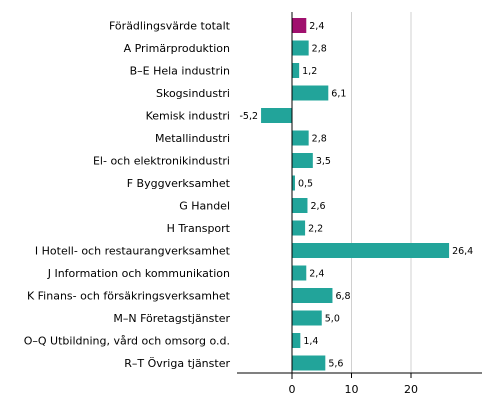 The image size is (491, 416). What do you see at coordinates (323, 161) in the screenshot?
I see `value-label: 3,5` at bounding box center [323, 161].